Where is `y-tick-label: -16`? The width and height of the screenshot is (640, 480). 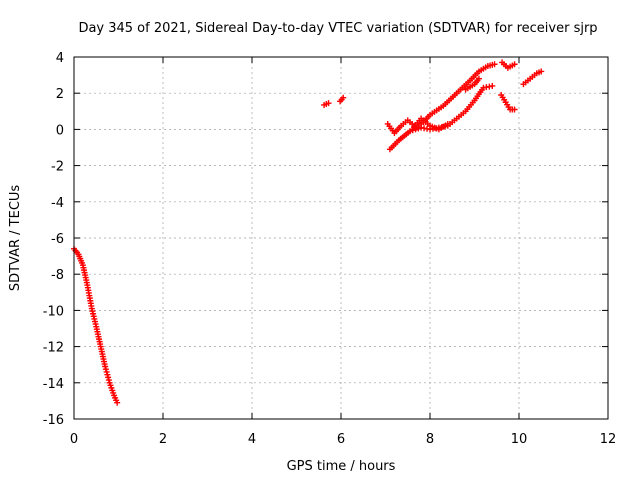
y-tick-label: -16 is located at coordinates (53, 420).